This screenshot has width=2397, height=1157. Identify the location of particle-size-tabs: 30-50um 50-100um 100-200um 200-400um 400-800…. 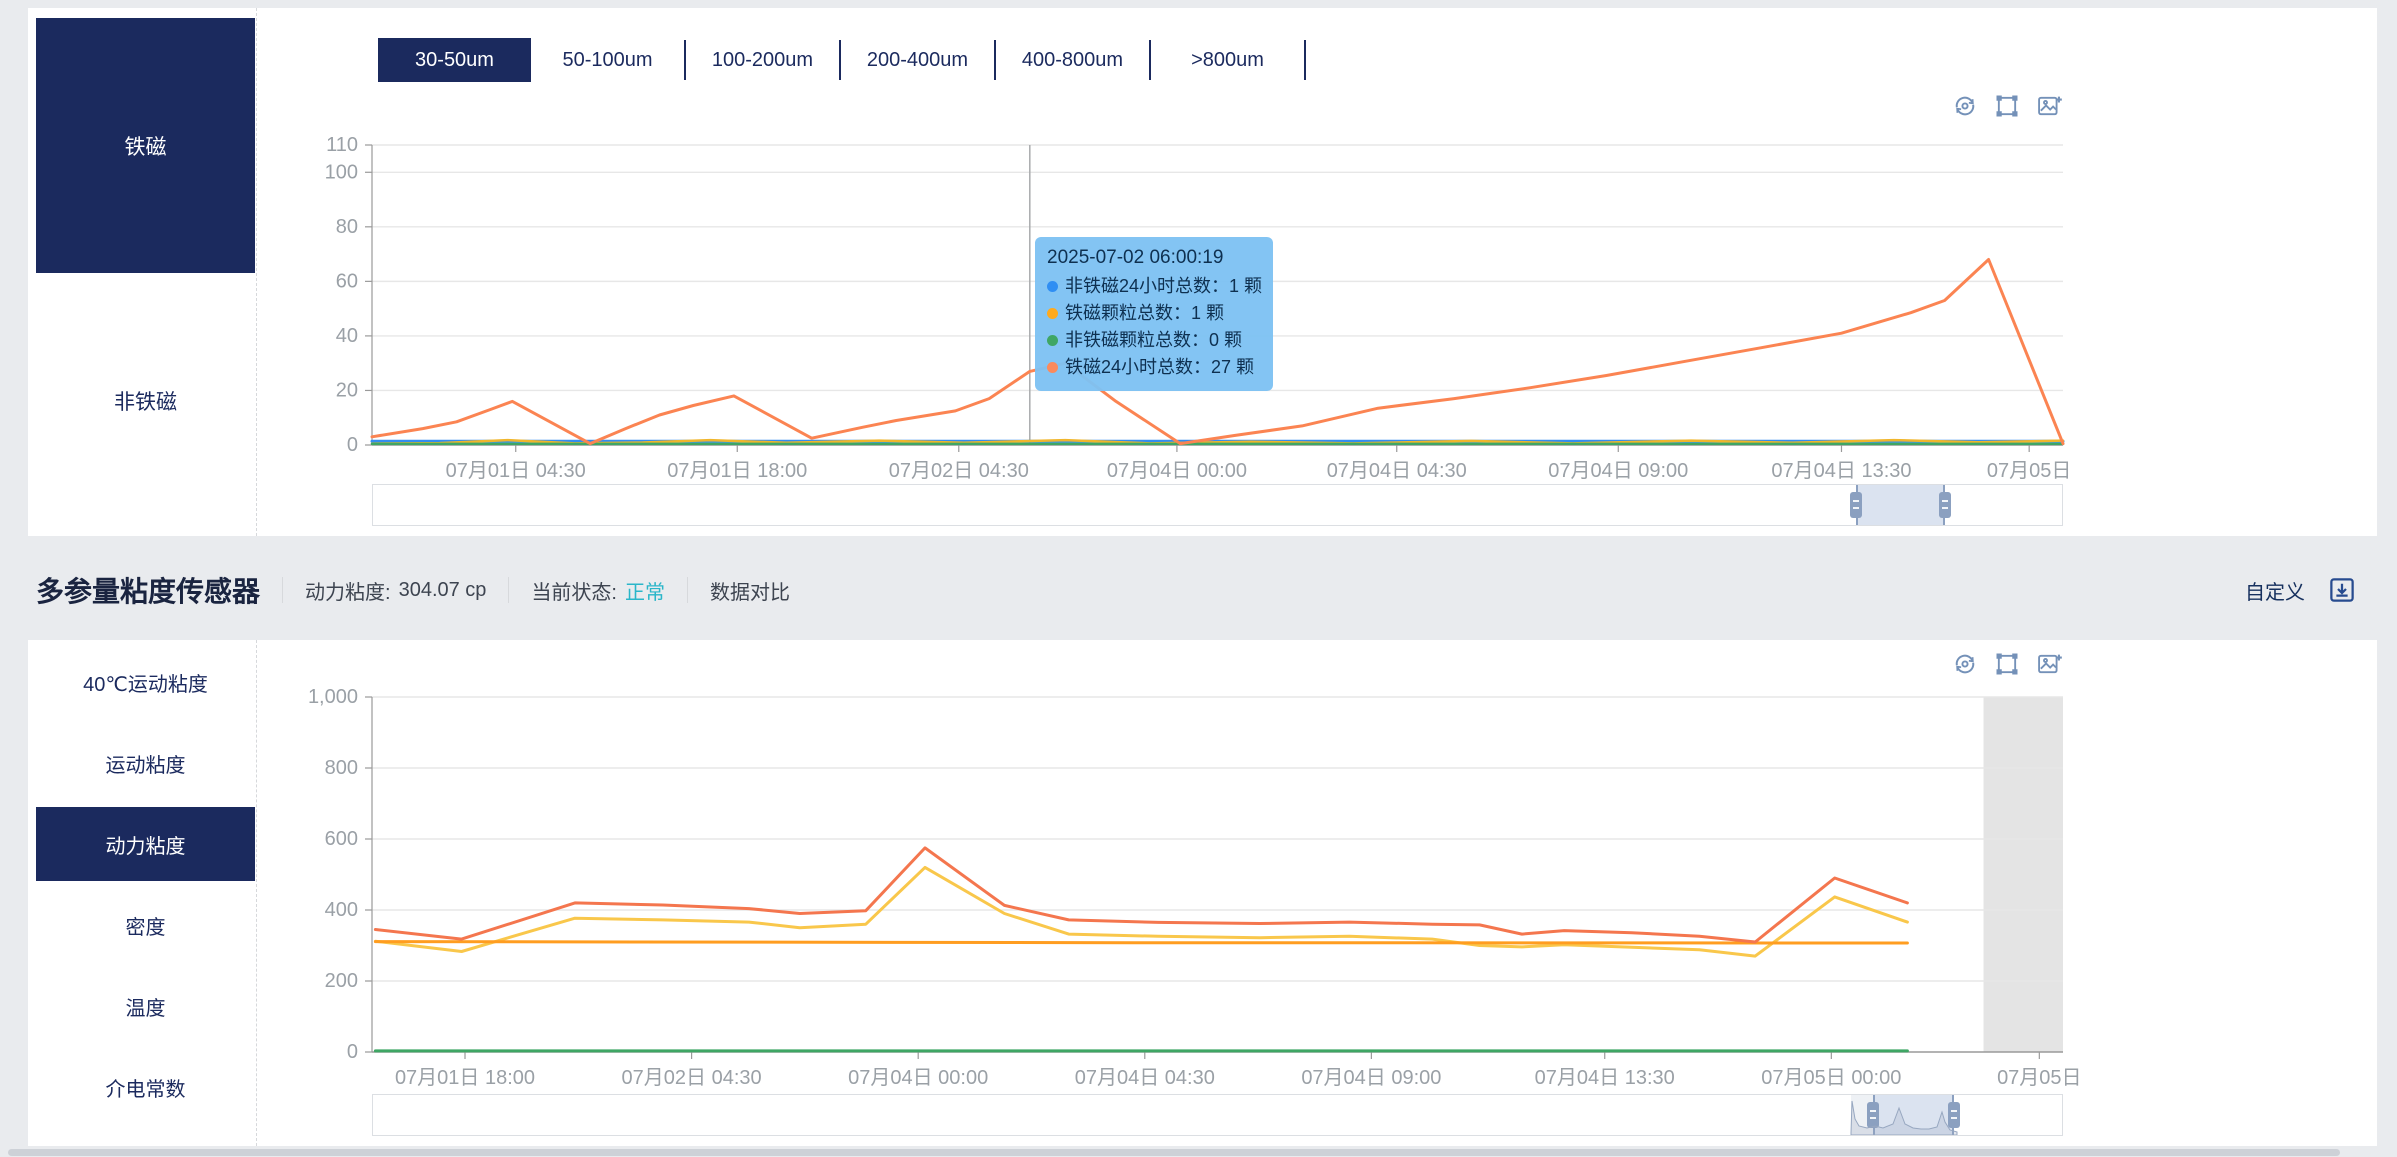
(842, 60).